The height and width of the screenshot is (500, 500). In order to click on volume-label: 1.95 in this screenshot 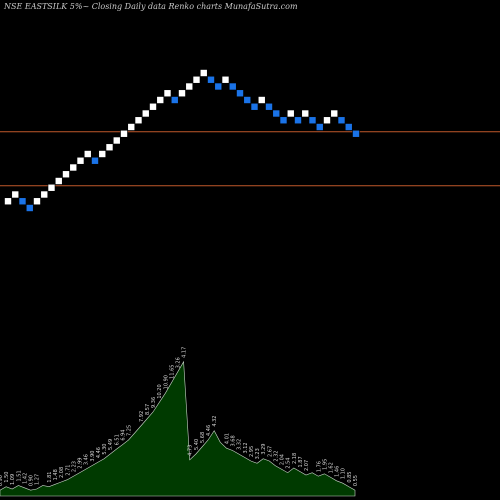, I will do `click(325, 464)`.